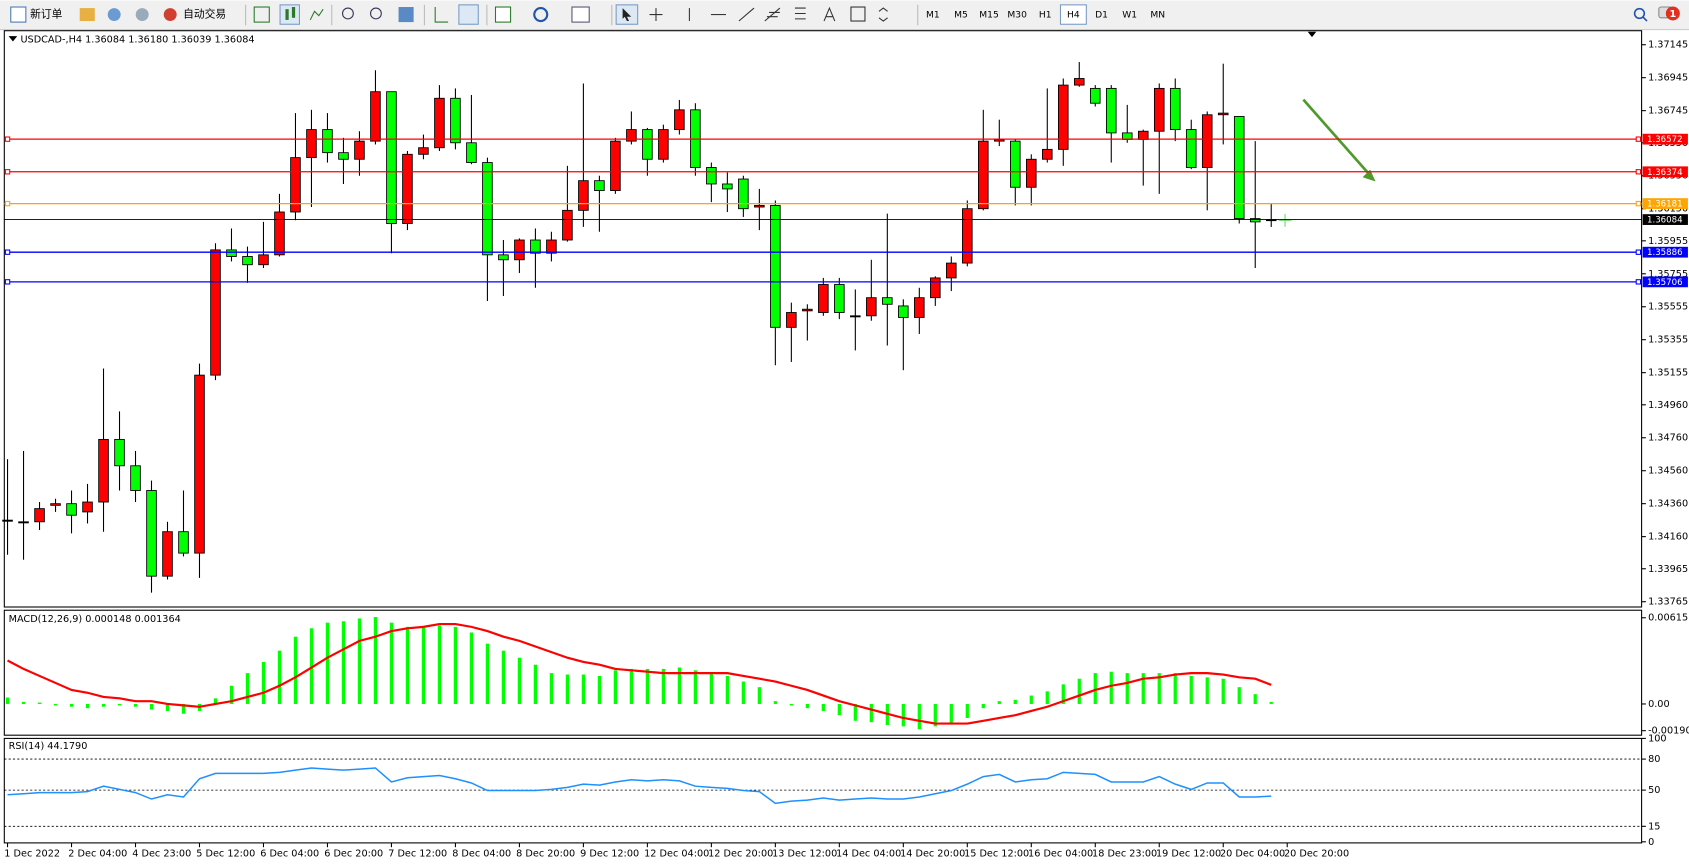  I want to click on y-tick-label: 1.34560, so click(1668, 471).